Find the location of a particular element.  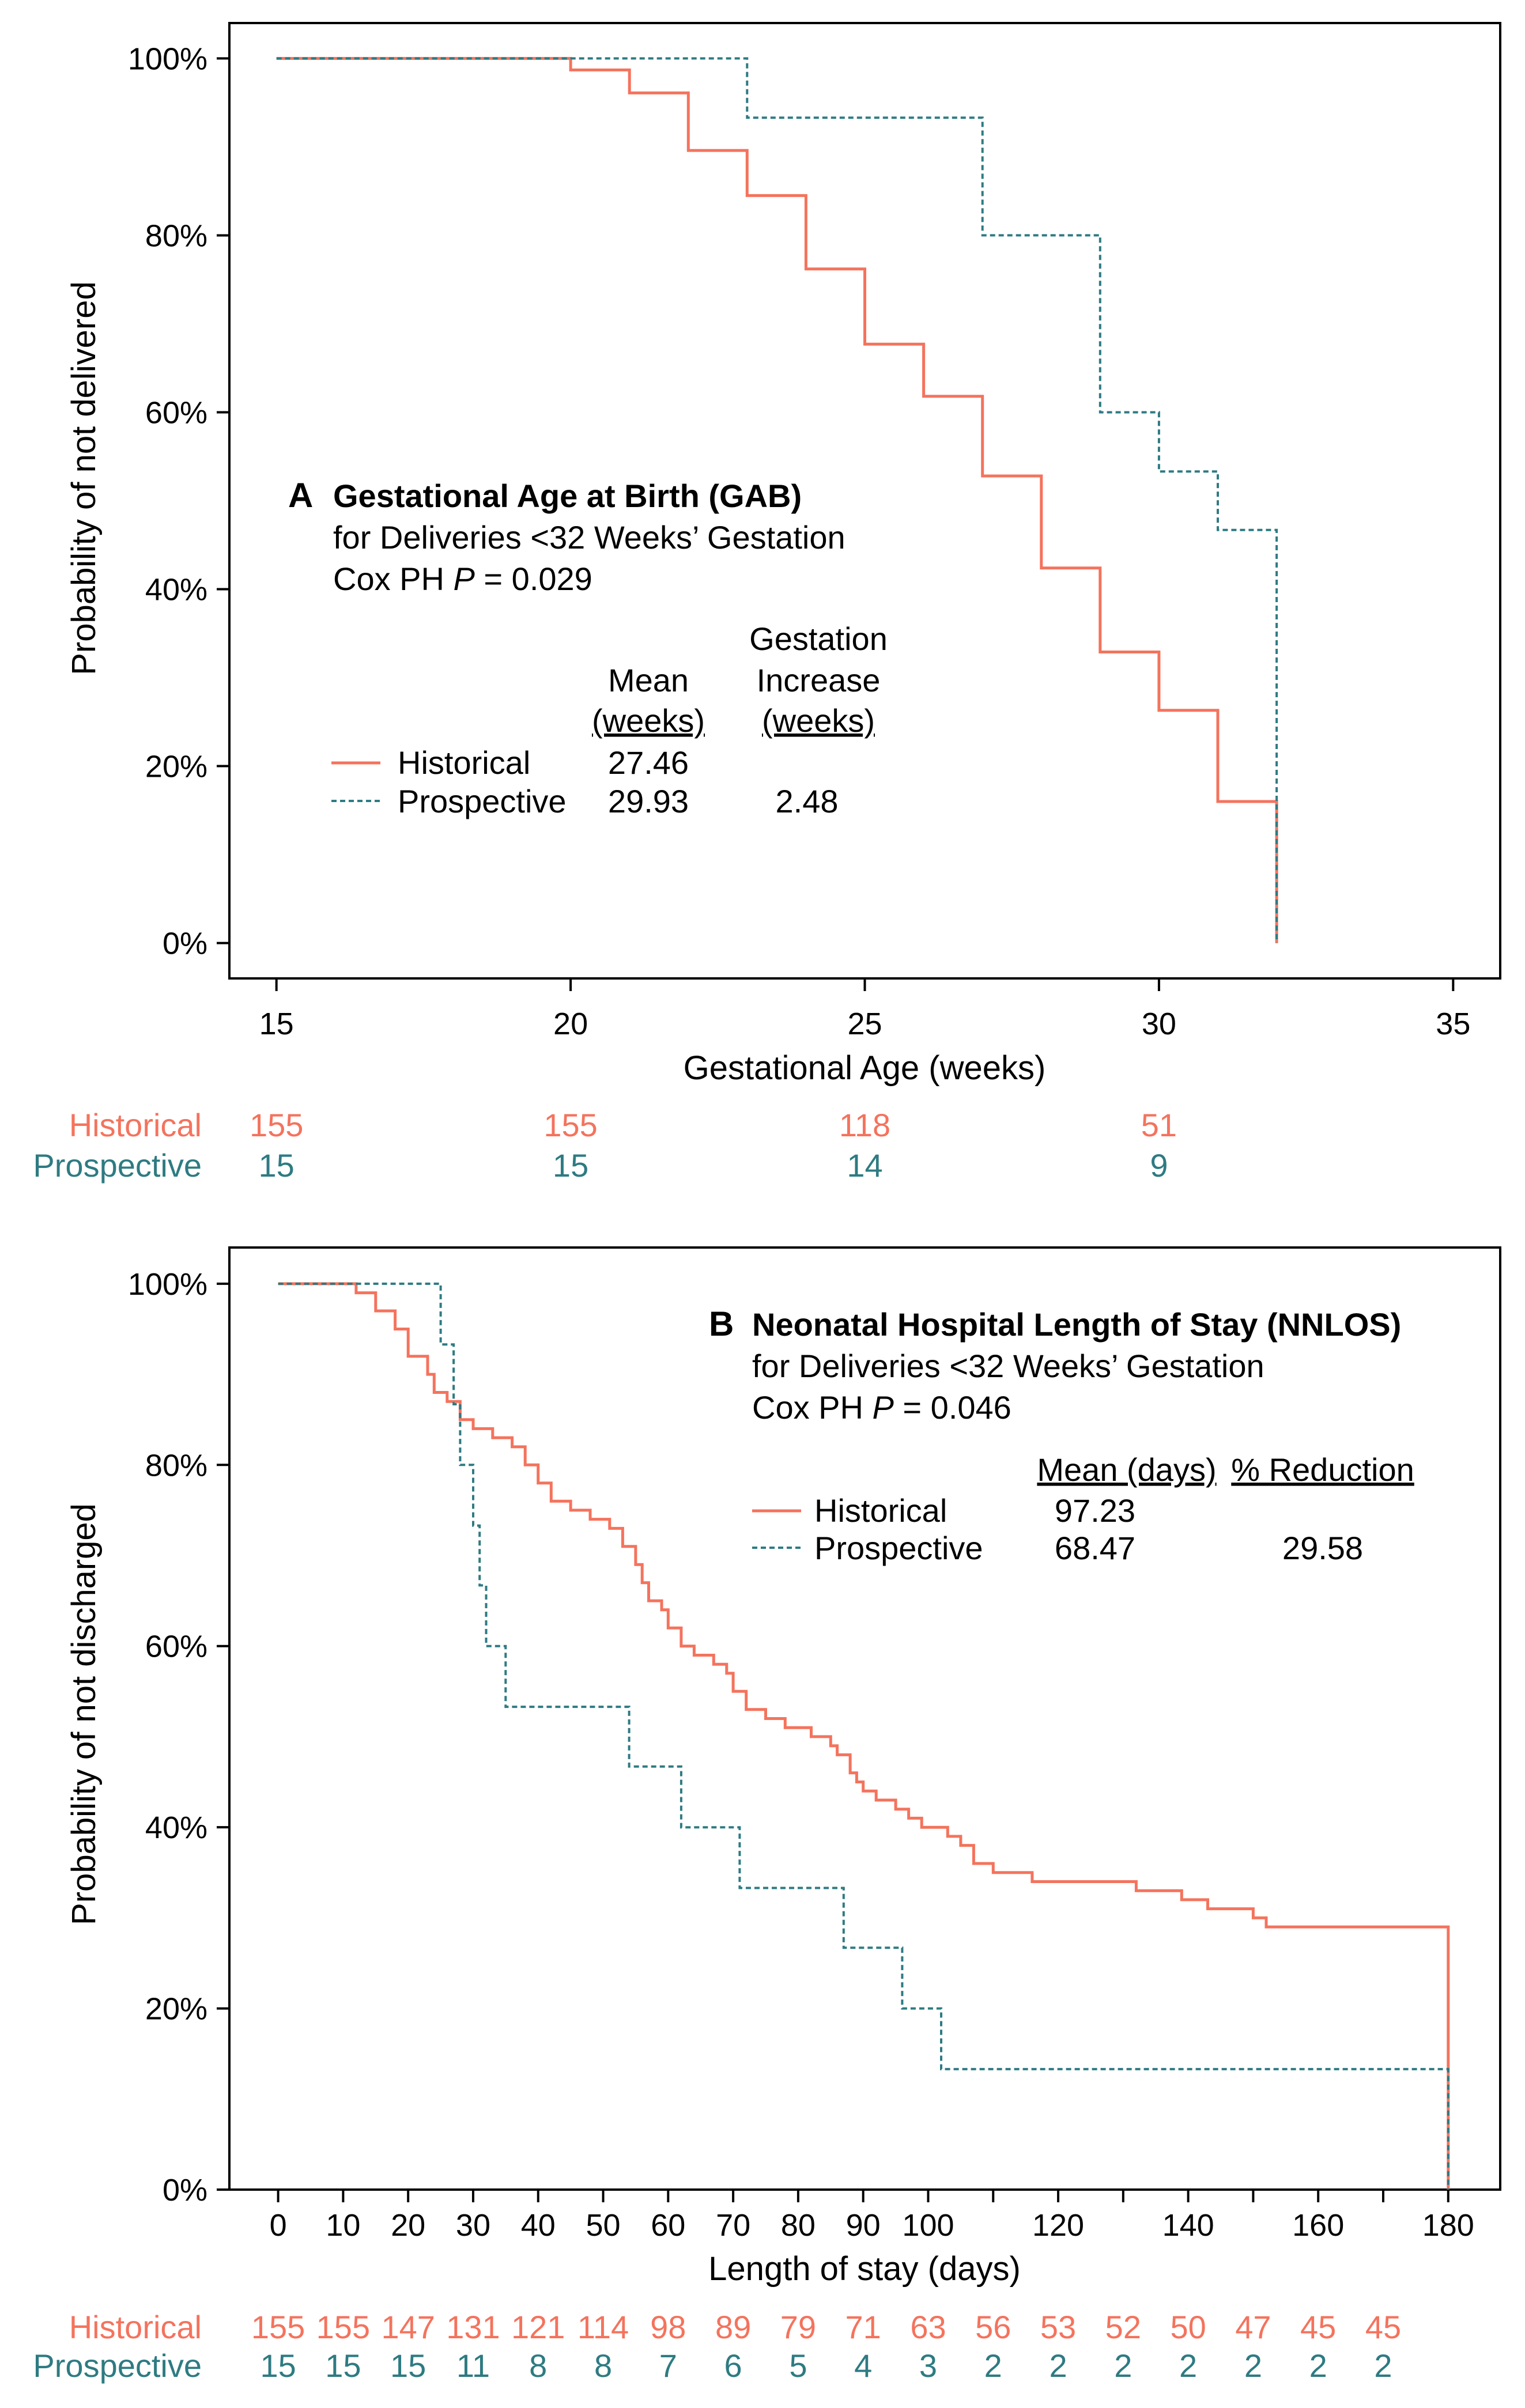

x-tick-label: 60 is located at coordinates (668, 2225).